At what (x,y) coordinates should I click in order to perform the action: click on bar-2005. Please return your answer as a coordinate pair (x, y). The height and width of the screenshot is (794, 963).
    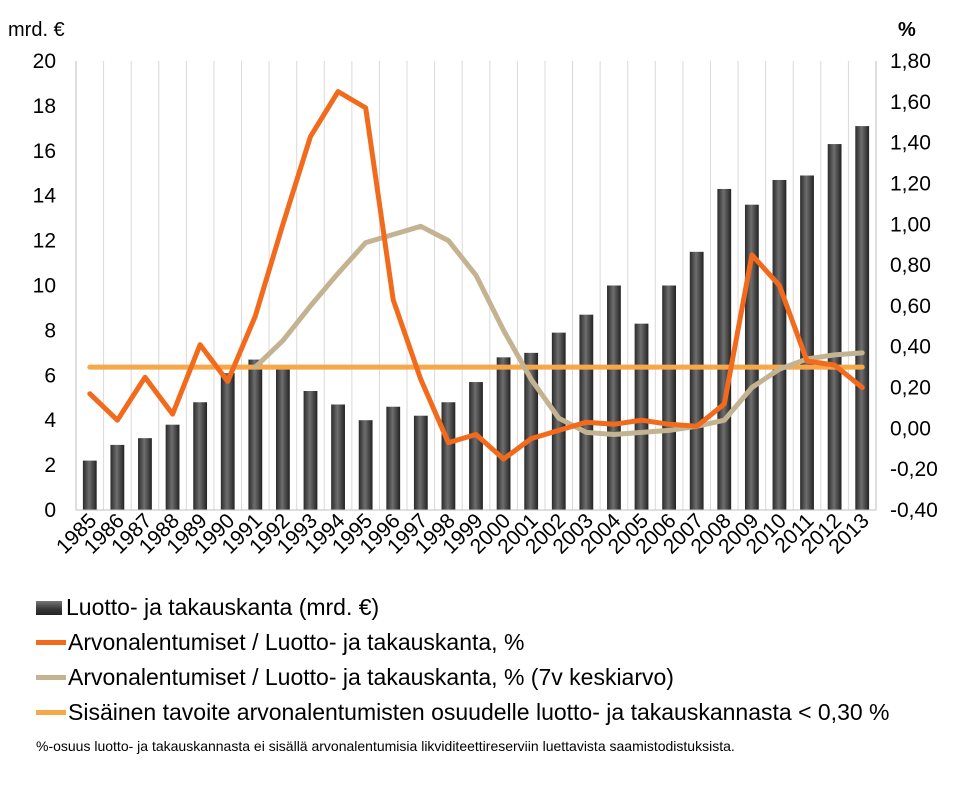
    Looking at the image, I should click on (641, 416).